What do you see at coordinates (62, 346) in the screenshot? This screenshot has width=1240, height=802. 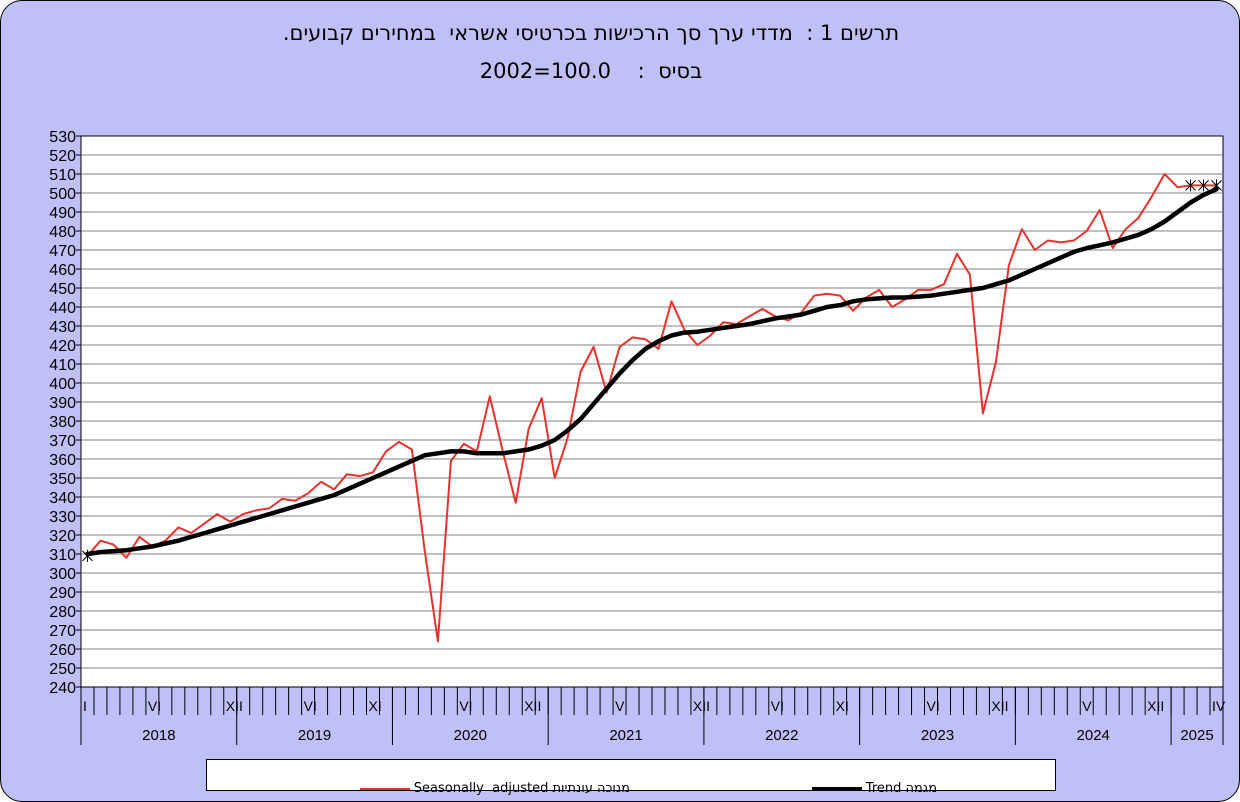 I see `y-tick-label: 420` at bounding box center [62, 346].